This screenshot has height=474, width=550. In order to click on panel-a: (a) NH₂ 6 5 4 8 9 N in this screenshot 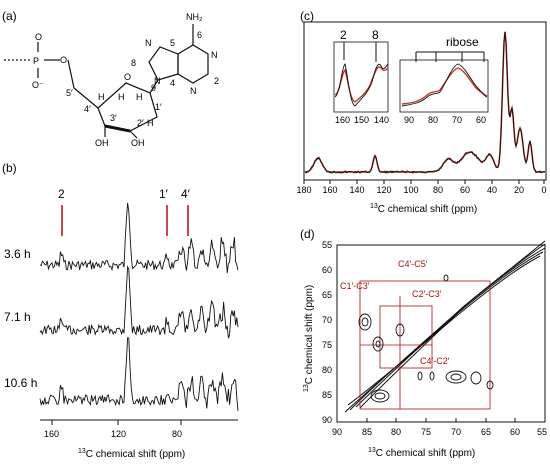, I will do `click(110, 78)`.